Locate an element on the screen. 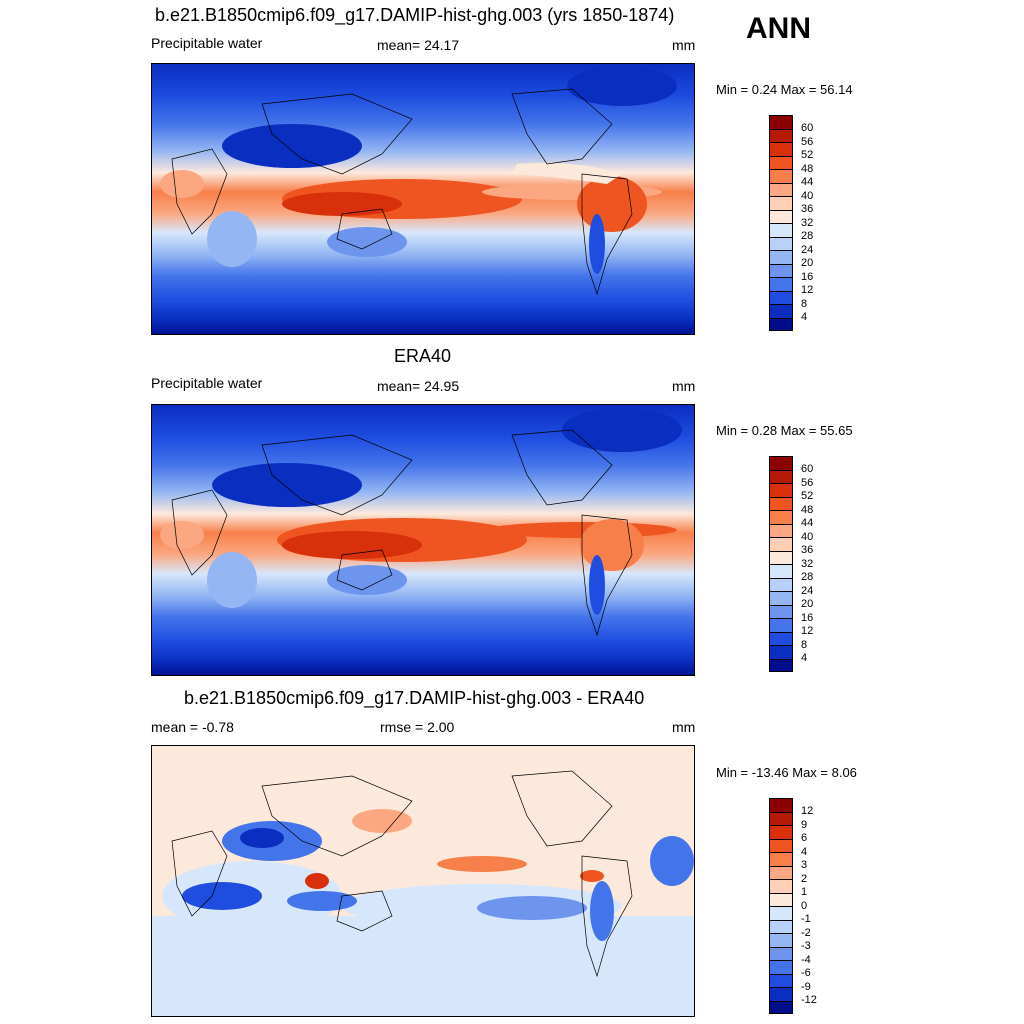 Image resolution: width=1024 pixels, height=1024 pixels. panel-1-colorbar-label: 20 is located at coordinates (807, 263).